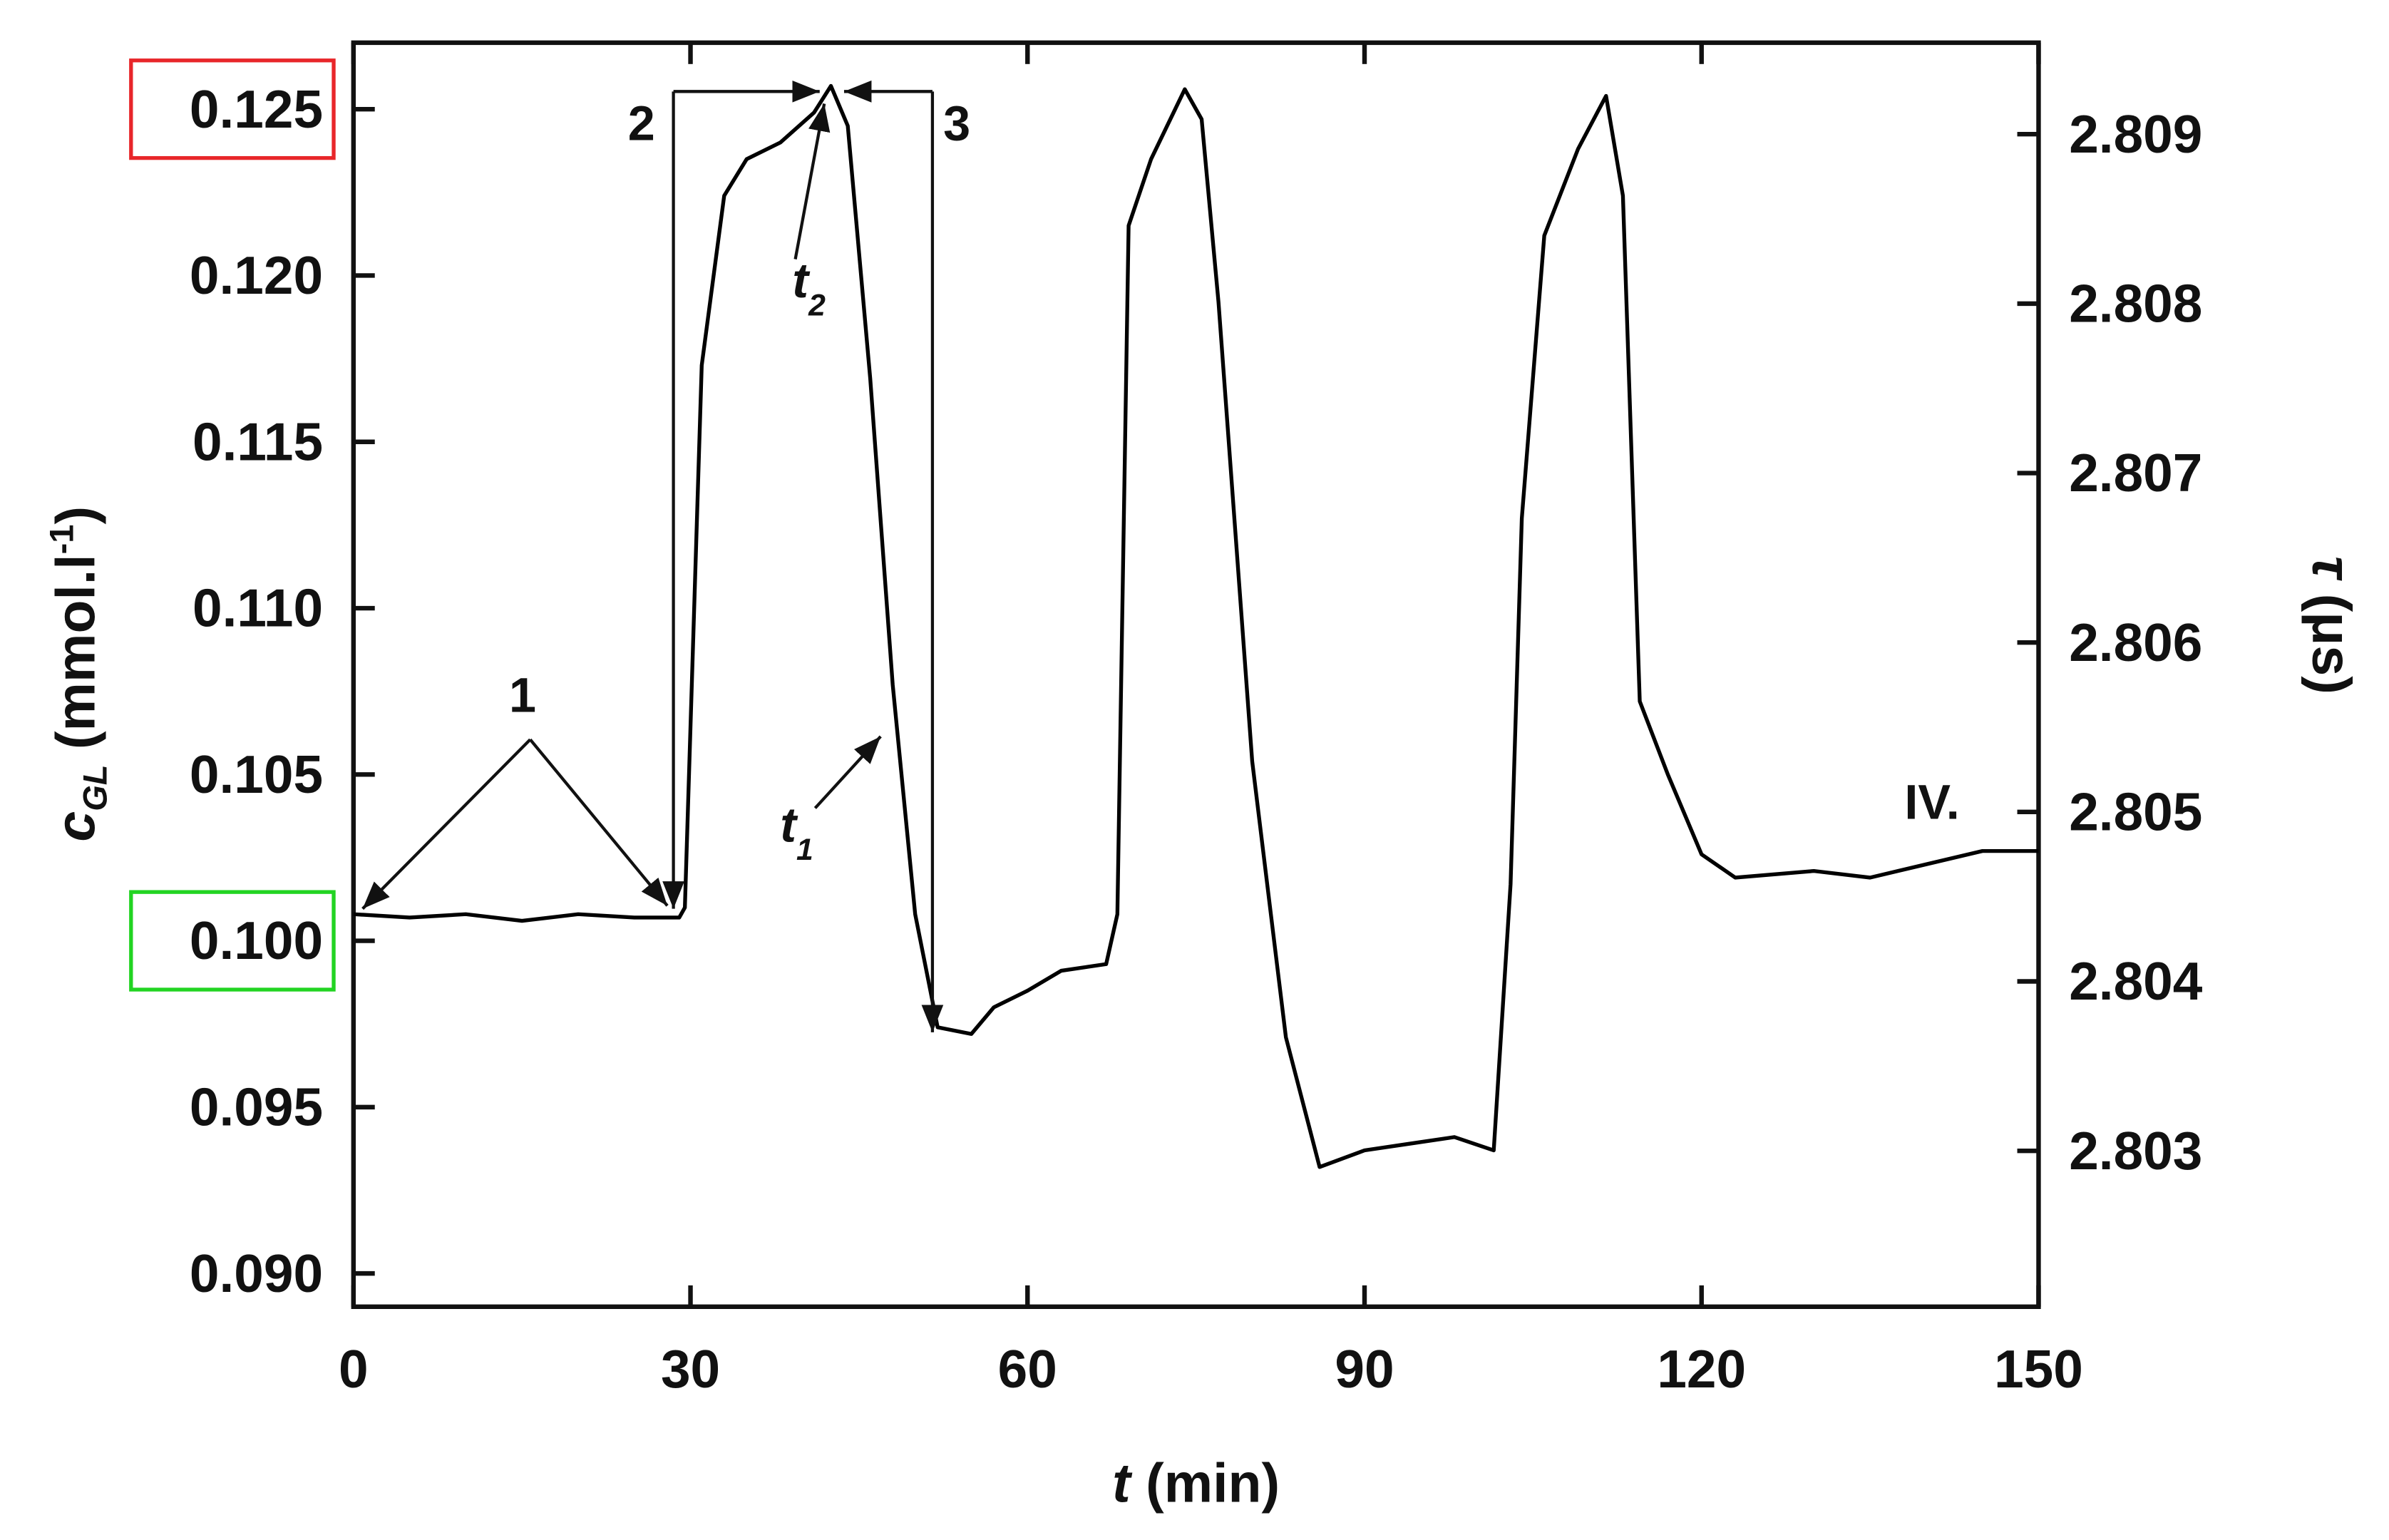 This screenshot has width=2389, height=1540. I want to click on x-axis-label: t (min), so click(1196, 1483).